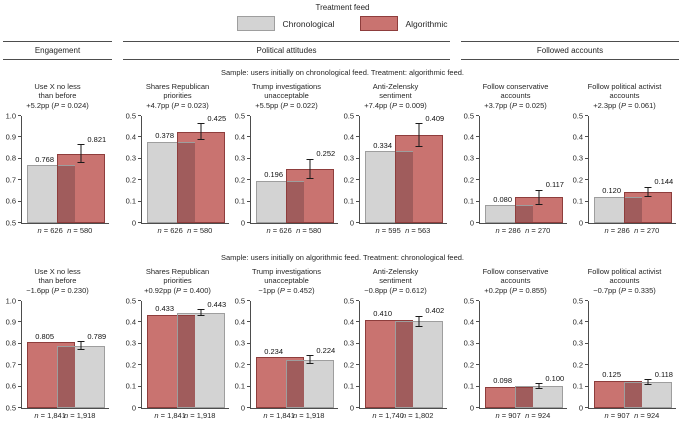 The height and width of the screenshot is (431, 685). Describe the element at coordinates (44, 159) in the screenshot. I see `bar-value-label: 0.768` at that location.